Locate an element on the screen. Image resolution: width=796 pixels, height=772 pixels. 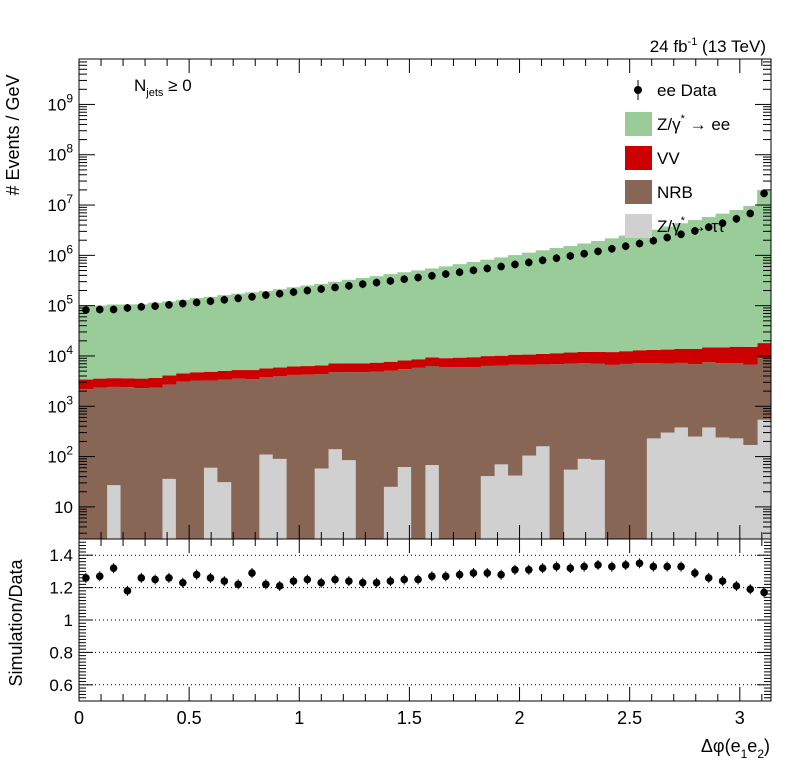
ratio-ytick-label-1: 0.8 is located at coordinates (61, 652).